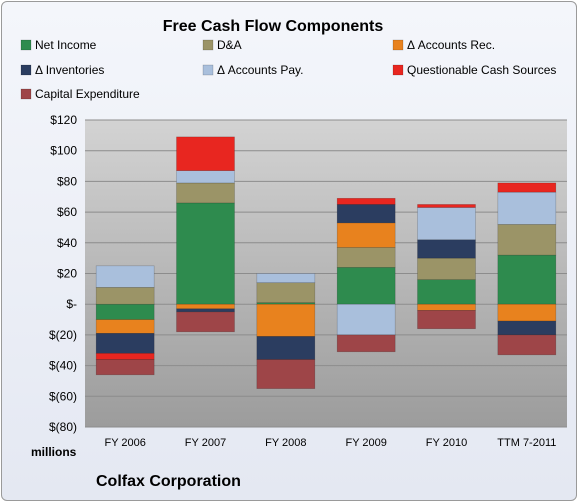 Image resolution: width=578 pixels, height=502 pixels. I want to click on bar-accounts-pay-fy-2009, so click(366, 319).